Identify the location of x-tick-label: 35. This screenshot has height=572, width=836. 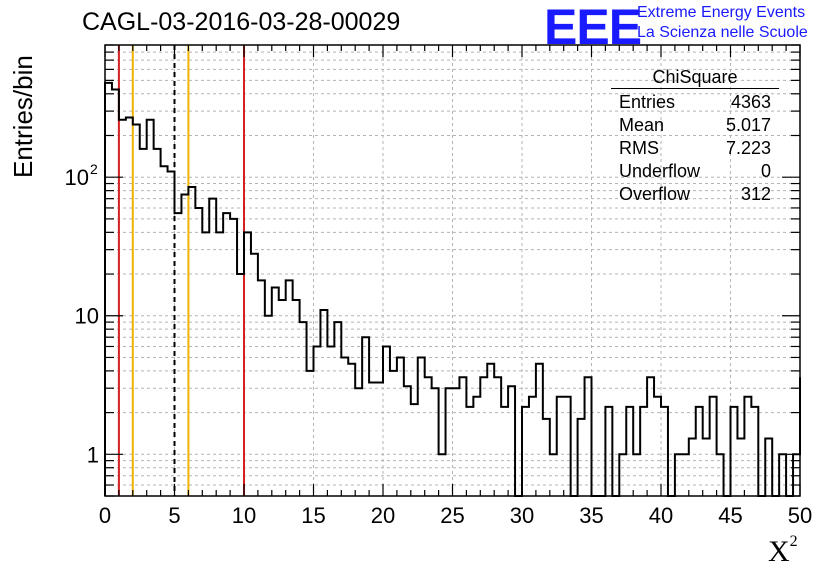
(591, 515).